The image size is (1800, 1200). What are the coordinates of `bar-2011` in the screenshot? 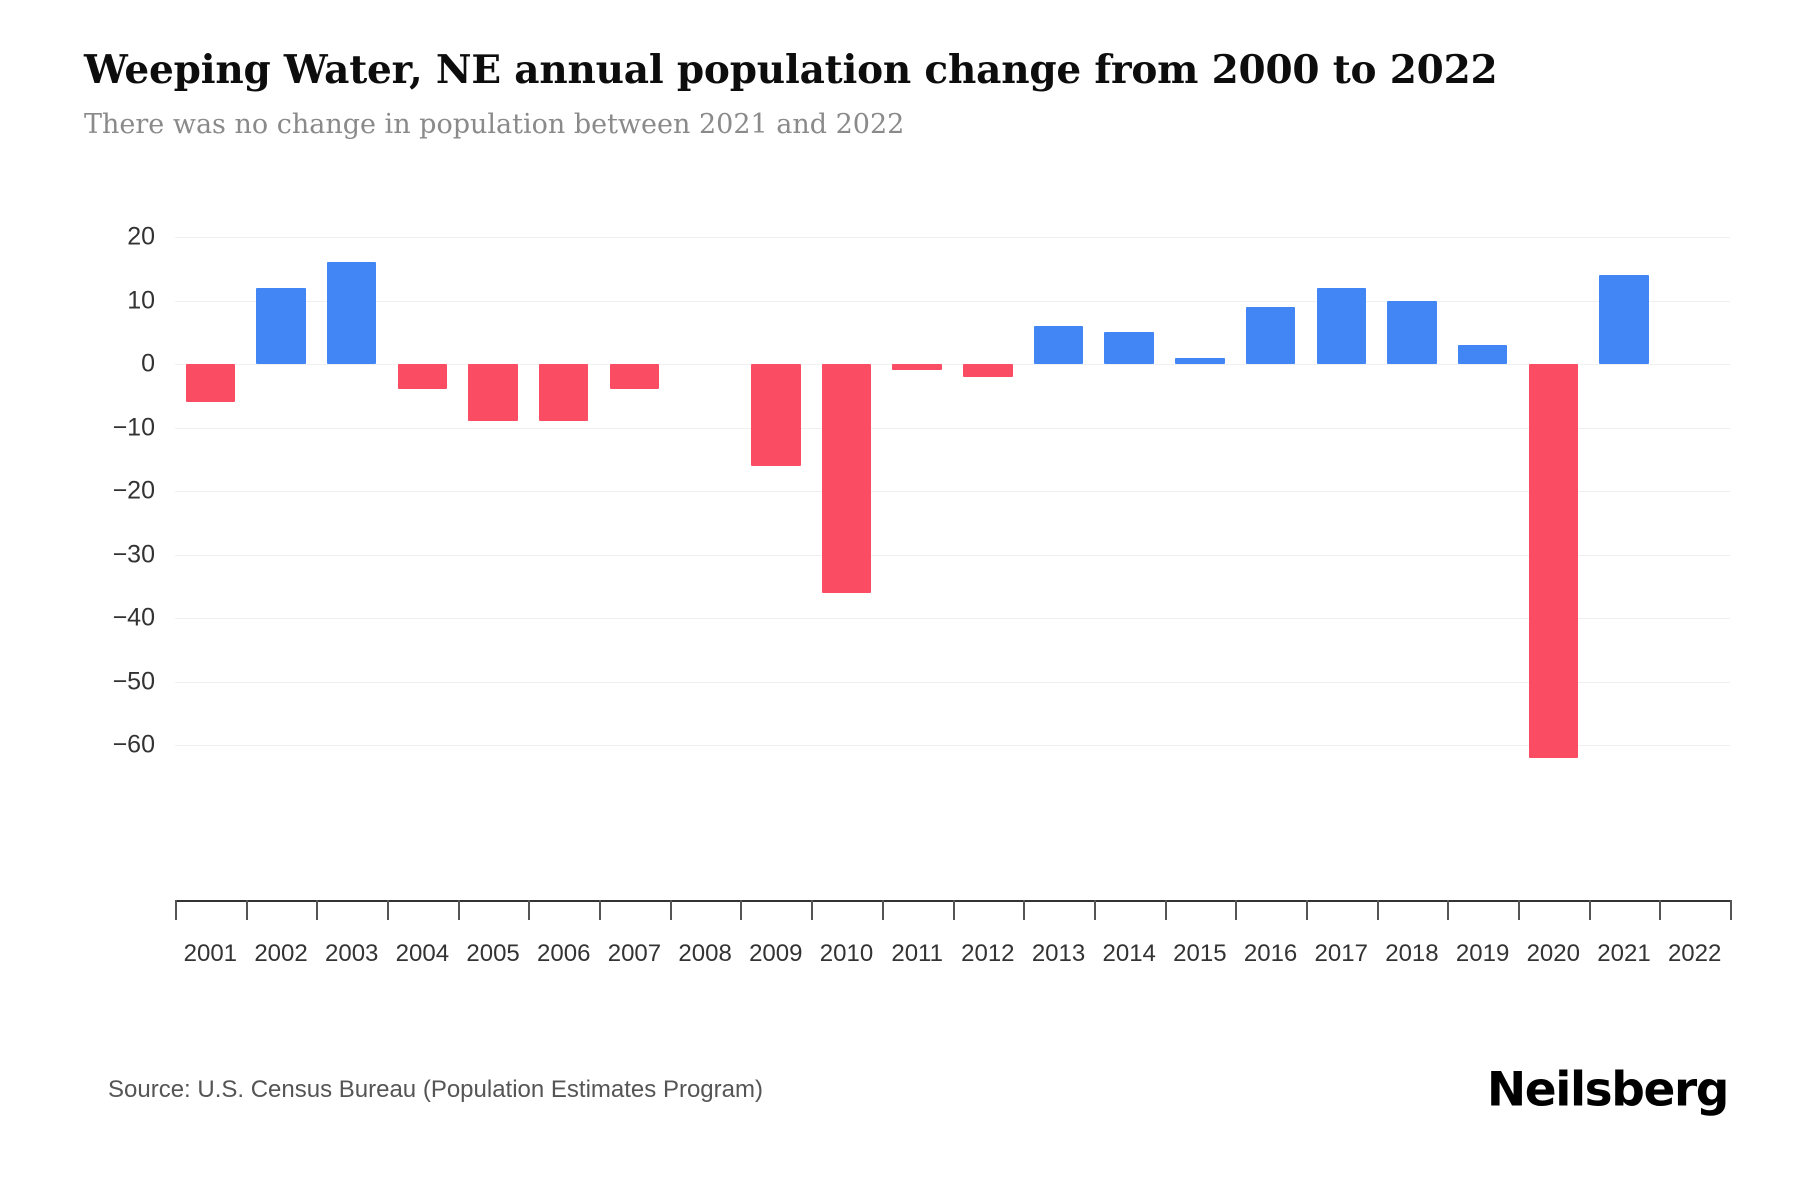 It's located at (917, 367).